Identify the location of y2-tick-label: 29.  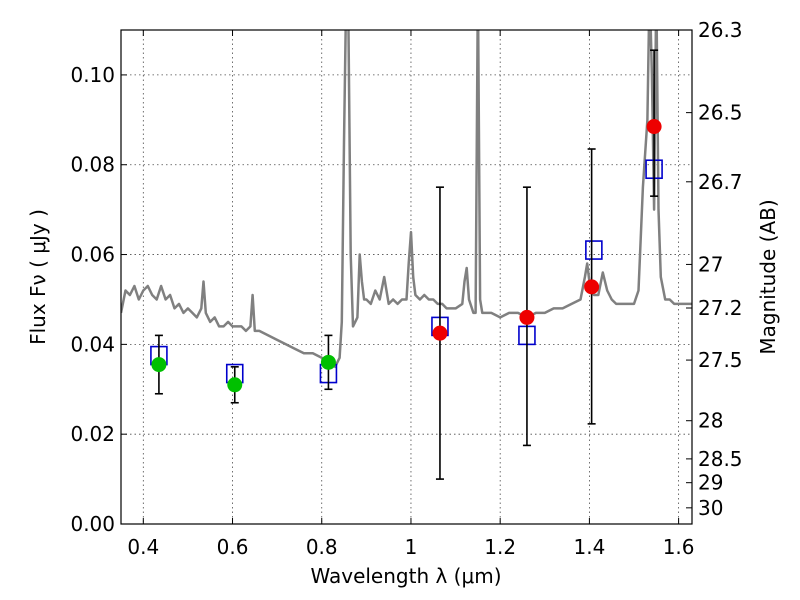
(710, 483).